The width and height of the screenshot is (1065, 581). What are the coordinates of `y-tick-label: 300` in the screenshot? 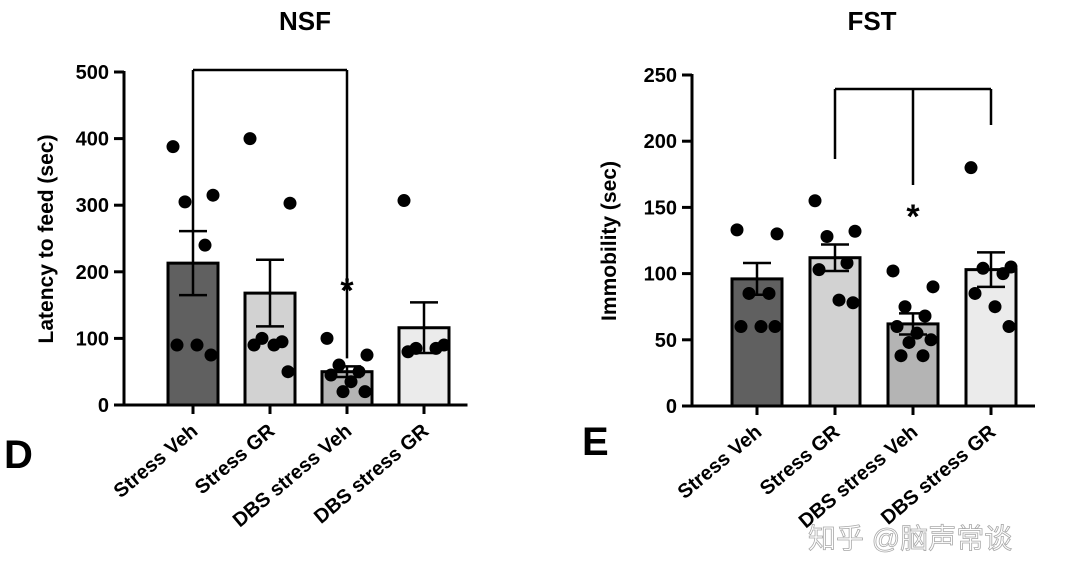 It's located at (92, 206).